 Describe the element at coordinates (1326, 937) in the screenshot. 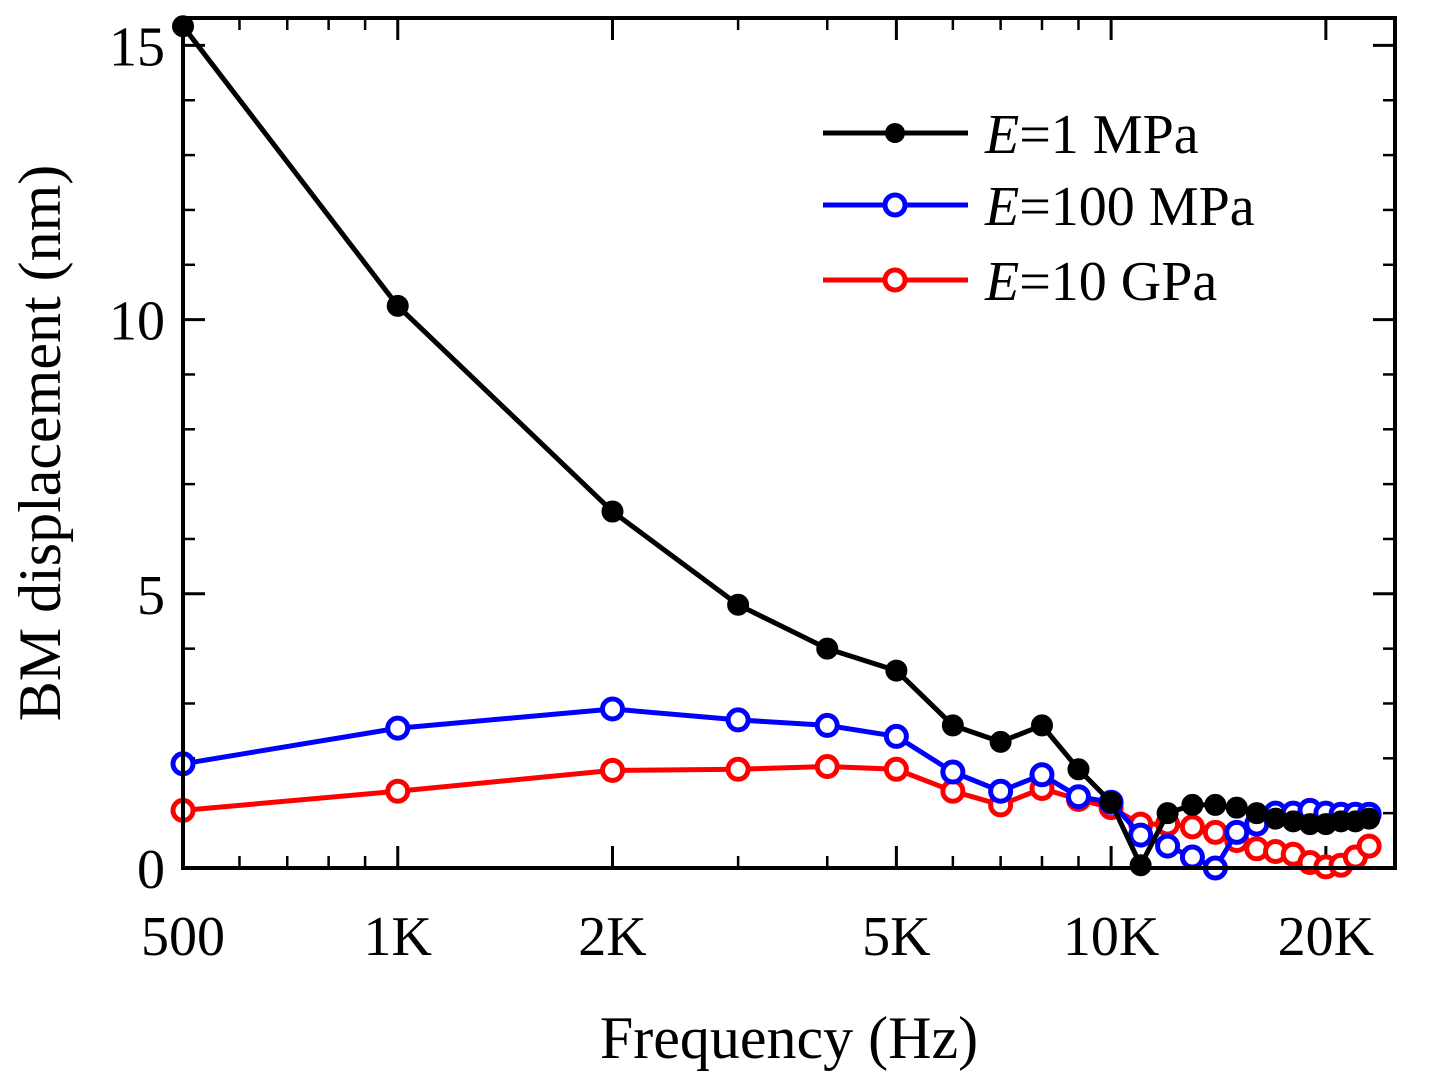

I see `x-tick-label: 20K` at that location.